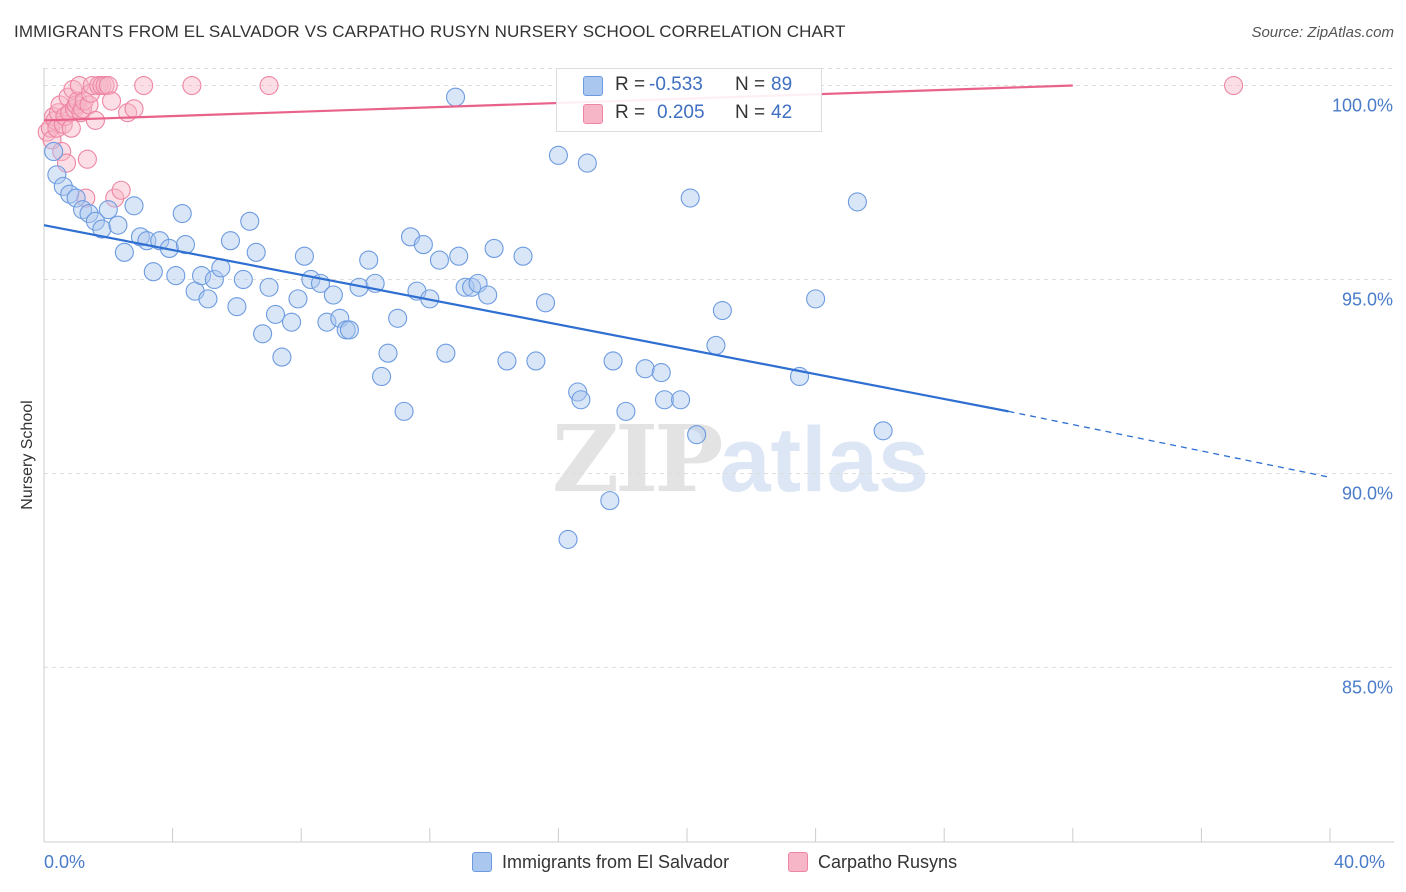  What do you see at coordinates (798, 862) in the screenshot?
I see `series-swatch-pink` at bounding box center [798, 862].